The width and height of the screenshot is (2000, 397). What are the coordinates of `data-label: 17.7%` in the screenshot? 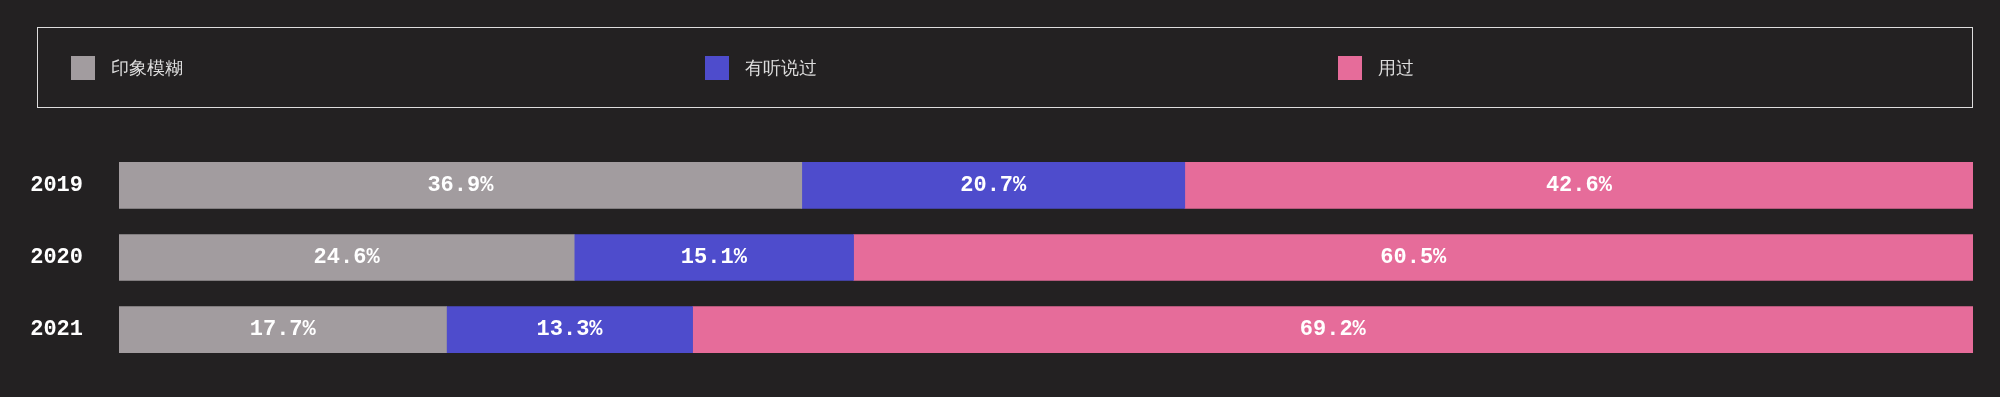 It's located at (283, 330).